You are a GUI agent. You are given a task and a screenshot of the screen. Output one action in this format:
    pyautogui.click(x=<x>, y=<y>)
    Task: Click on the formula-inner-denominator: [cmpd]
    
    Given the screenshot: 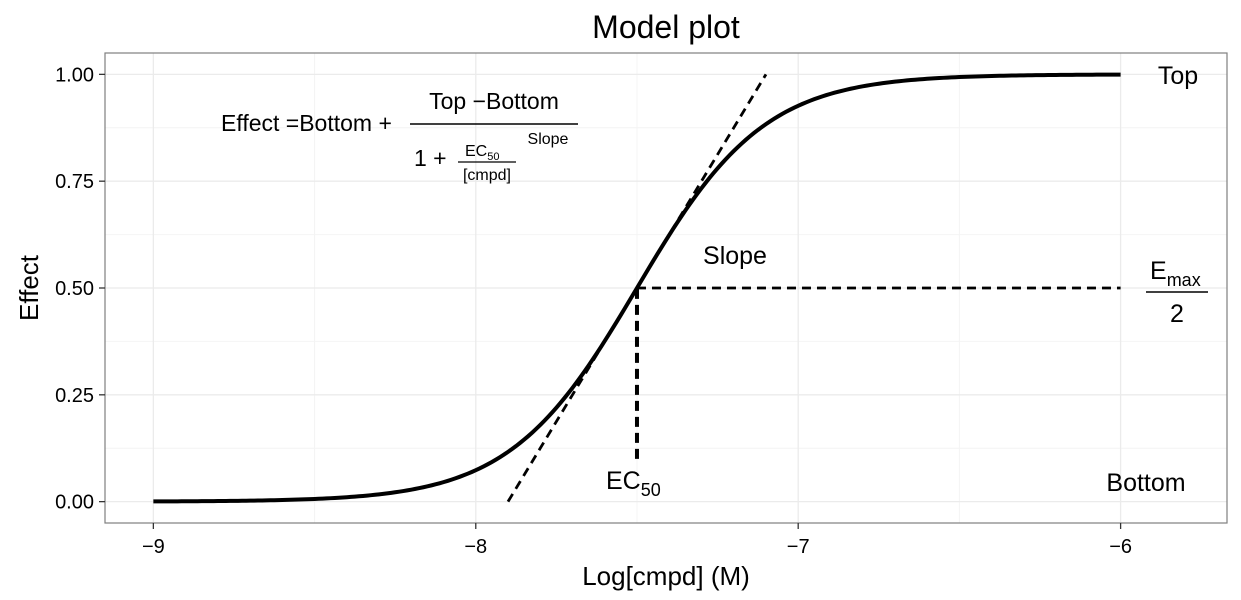 What is the action you would take?
    pyautogui.click(x=487, y=175)
    